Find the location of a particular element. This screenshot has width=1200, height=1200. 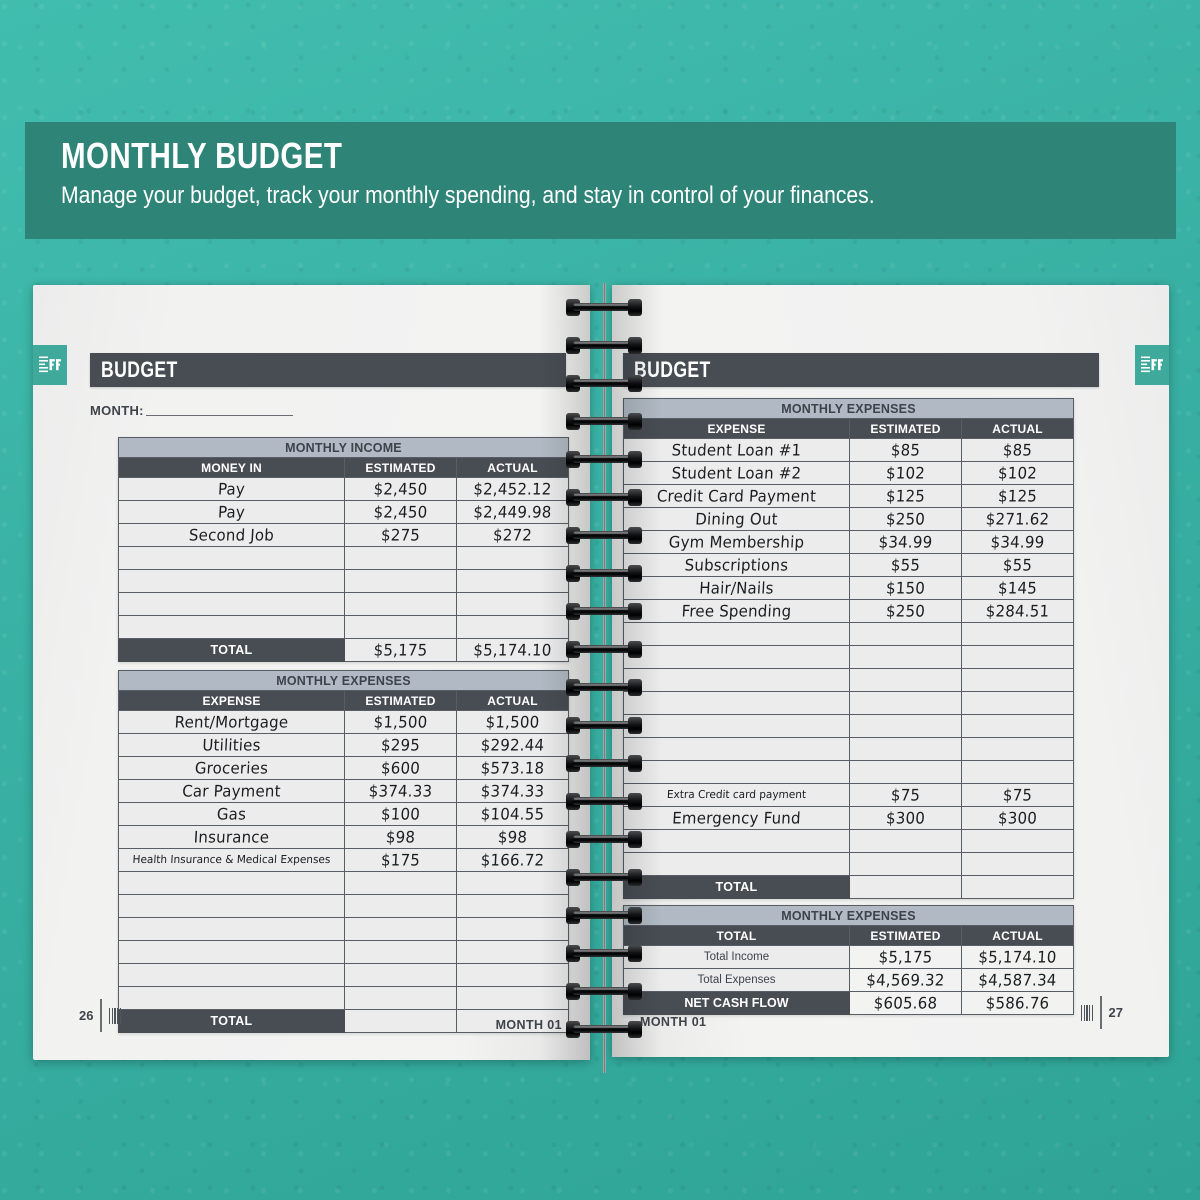

summary-row: Total Expenses $4,569.32 $4,587.34 is located at coordinates (849, 980).